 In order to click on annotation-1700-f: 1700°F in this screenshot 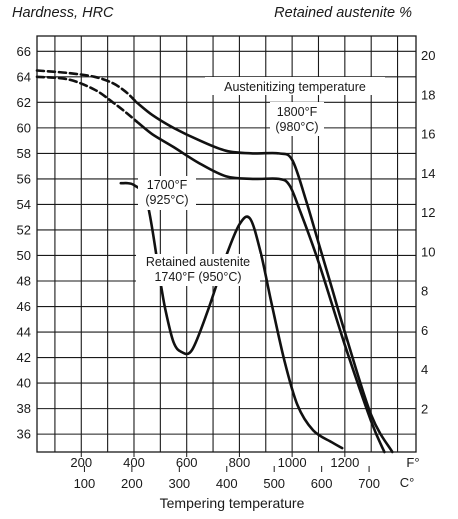, I will do `click(167, 185)`.